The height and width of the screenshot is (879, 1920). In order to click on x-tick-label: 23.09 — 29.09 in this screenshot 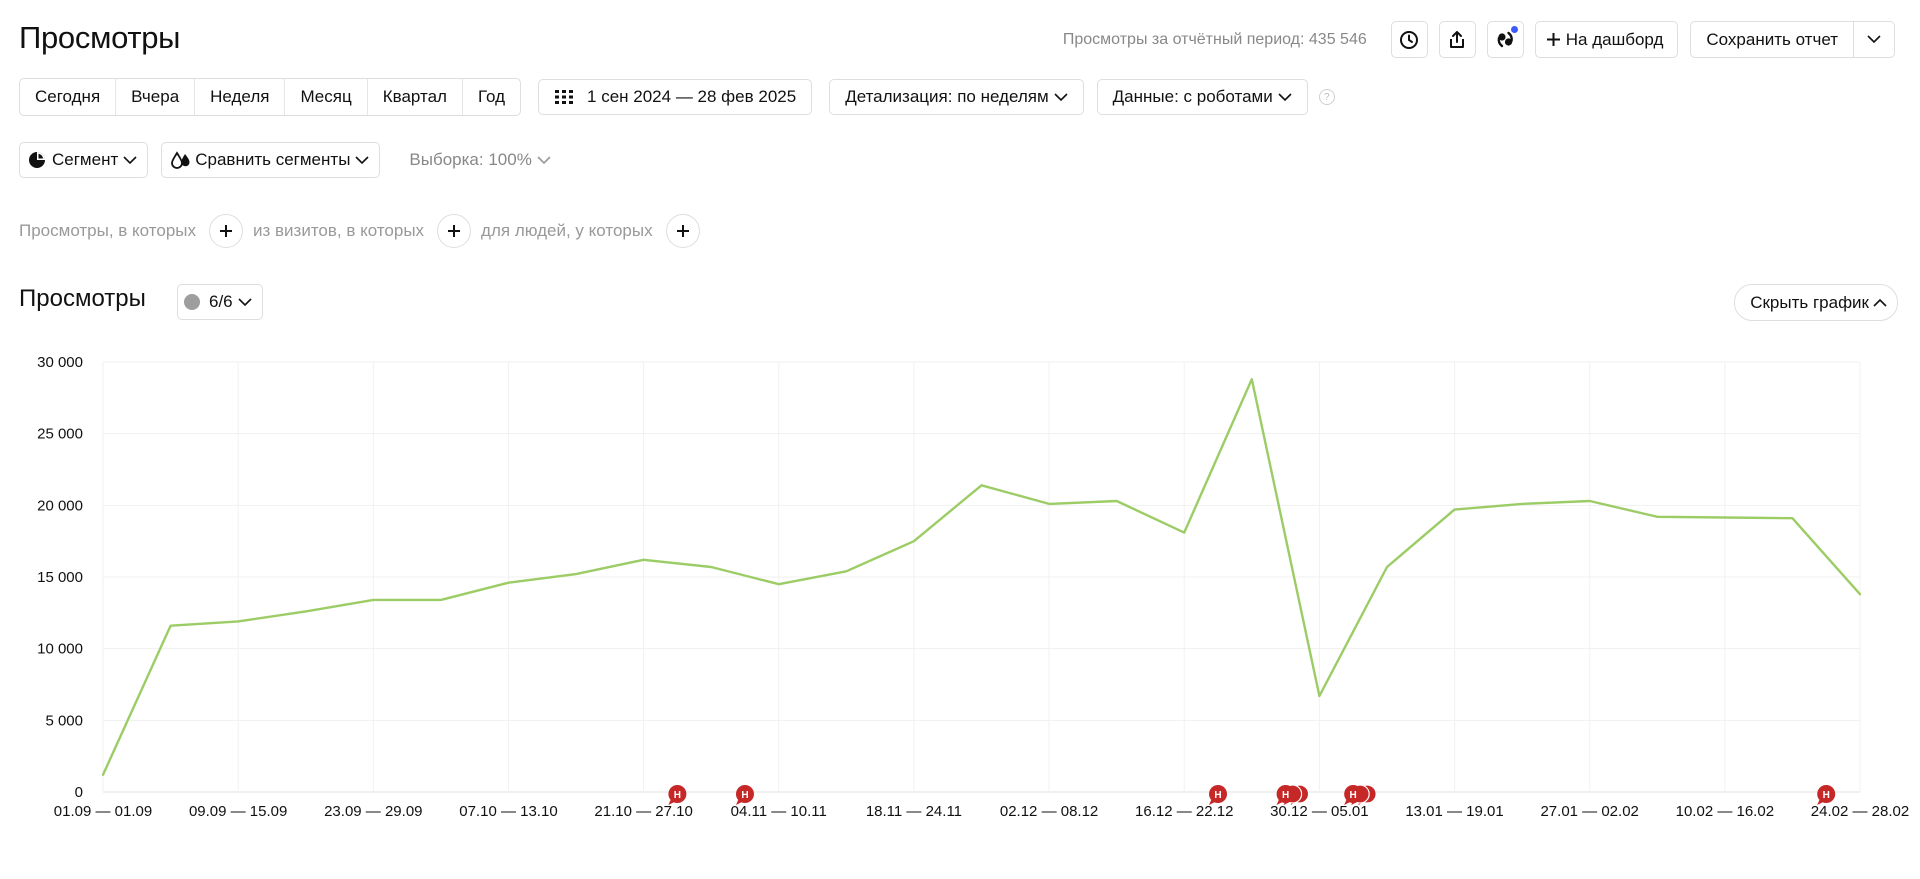, I will do `click(373, 811)`.